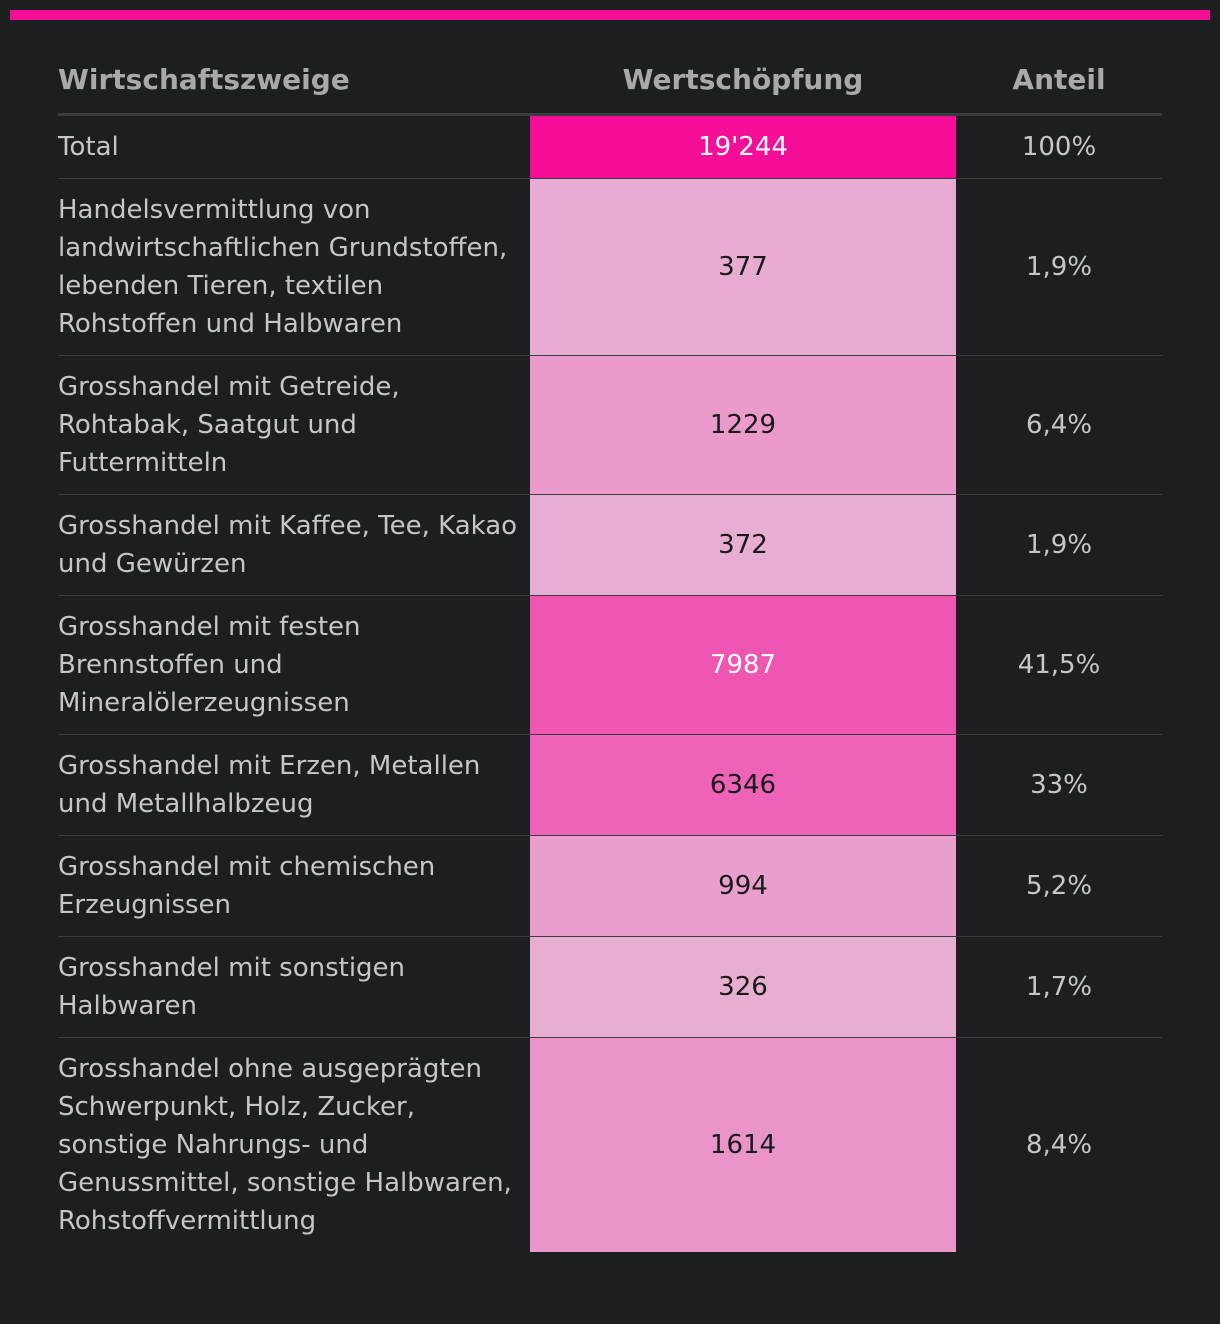 The width and height of the screenshot is (1220, 1324). Describe the element at coordinates (610, 15) in the screenshot. I see `accent-bar` at that location.